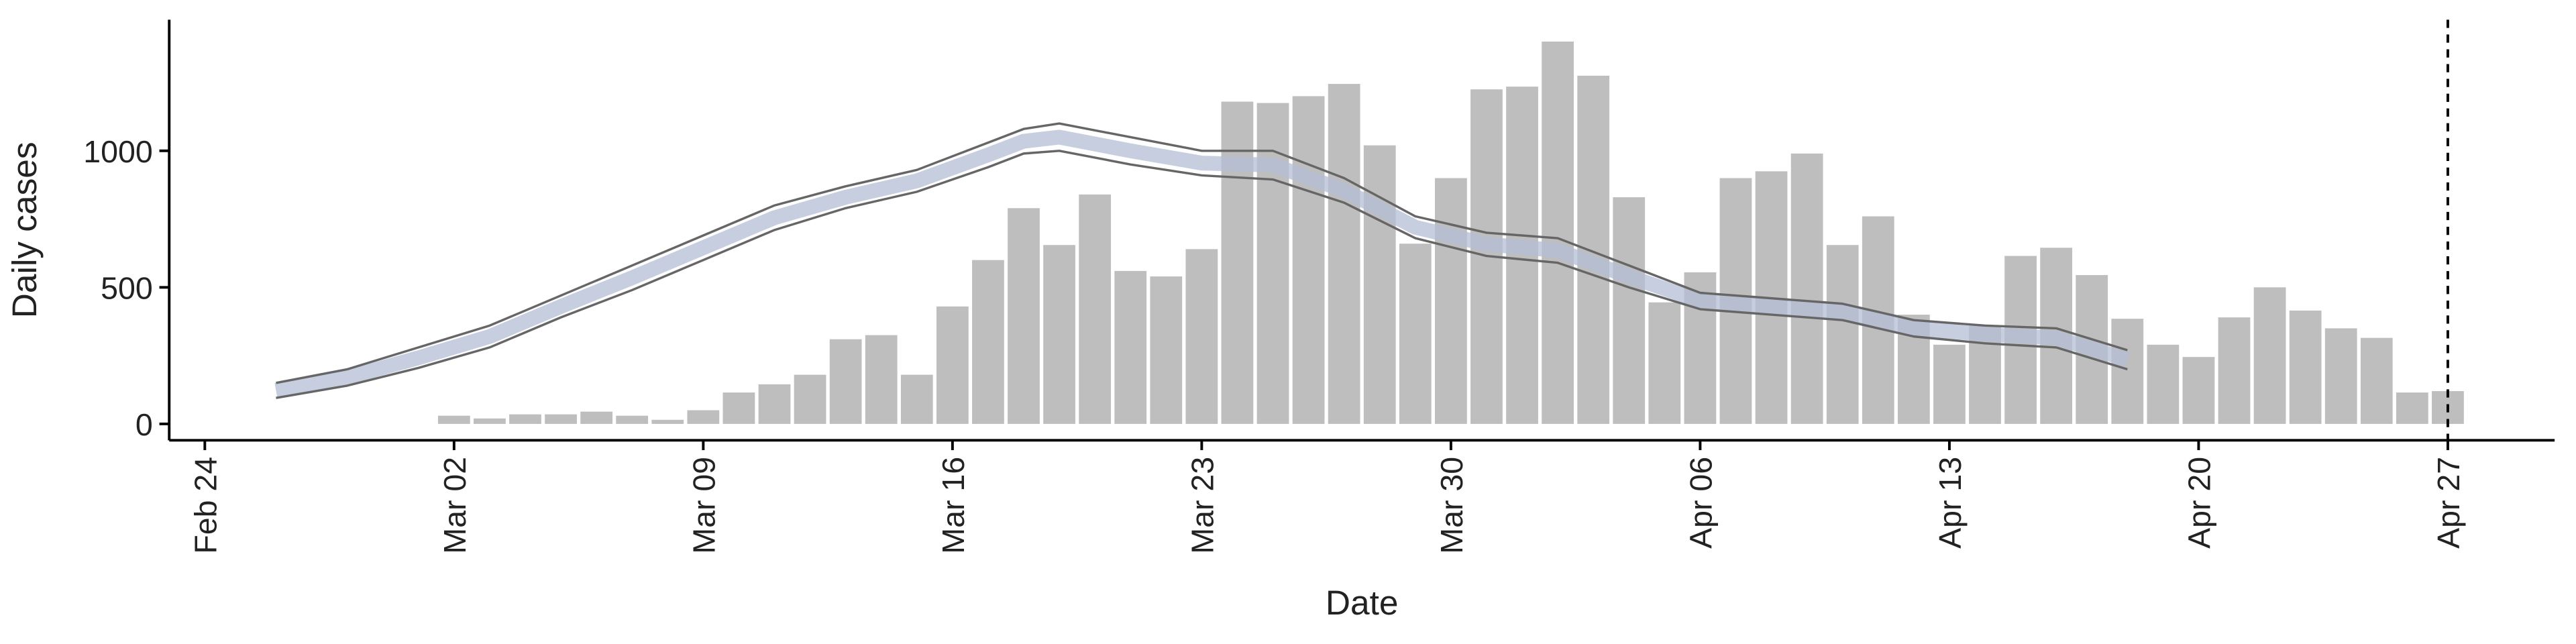  Describe the element at coordinates (205, 505) in the screenshot. I see `x-tick-label: Feb 24` at that location.